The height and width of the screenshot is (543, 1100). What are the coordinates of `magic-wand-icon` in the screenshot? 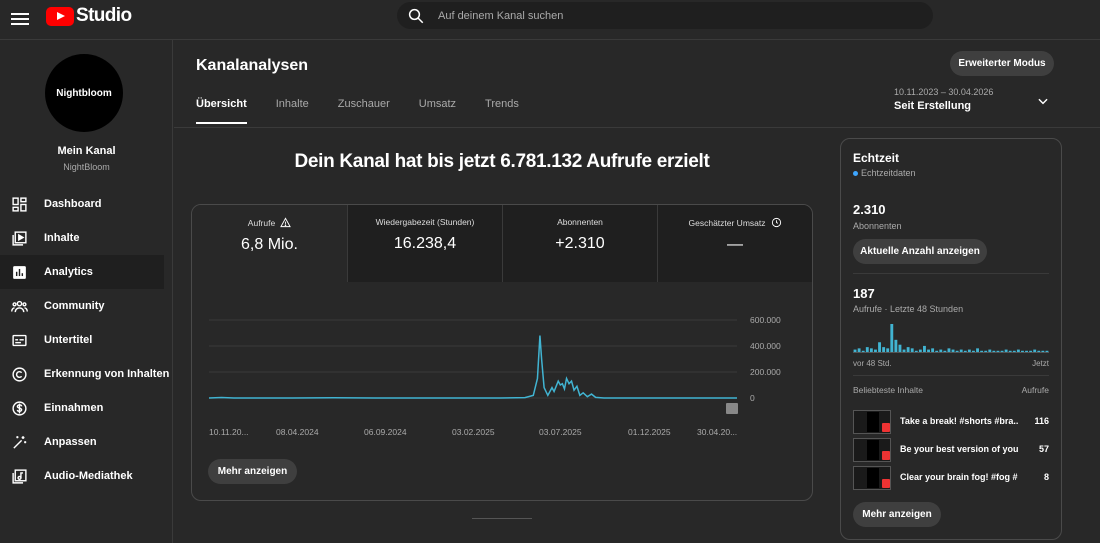 It's located at (20, 442).